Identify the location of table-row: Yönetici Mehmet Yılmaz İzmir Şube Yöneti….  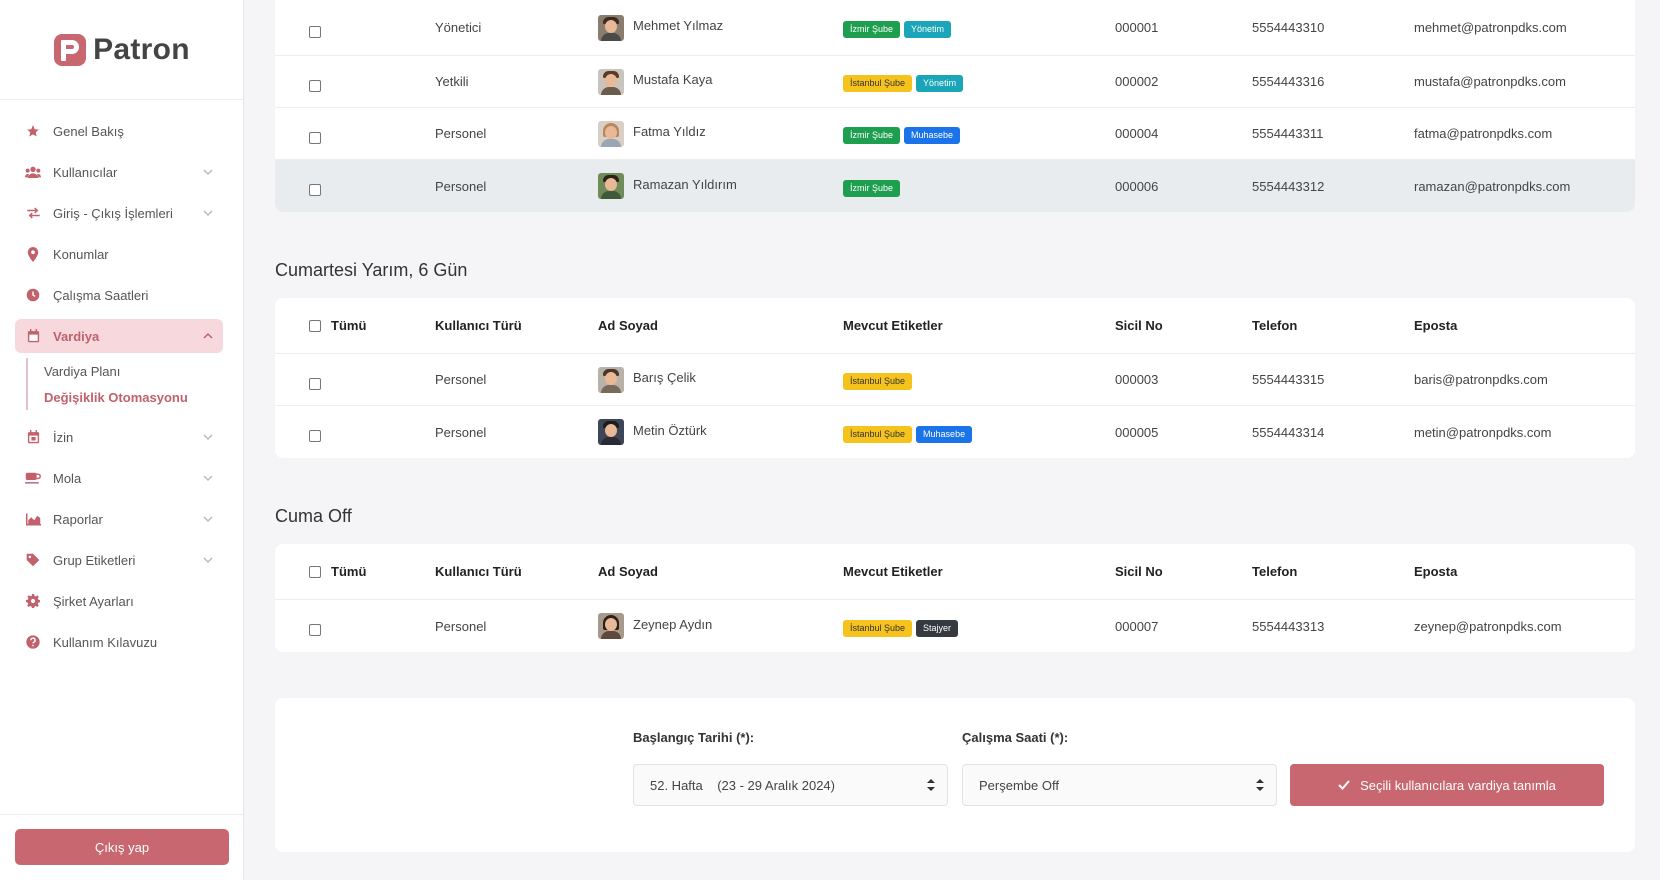
(955, 28).